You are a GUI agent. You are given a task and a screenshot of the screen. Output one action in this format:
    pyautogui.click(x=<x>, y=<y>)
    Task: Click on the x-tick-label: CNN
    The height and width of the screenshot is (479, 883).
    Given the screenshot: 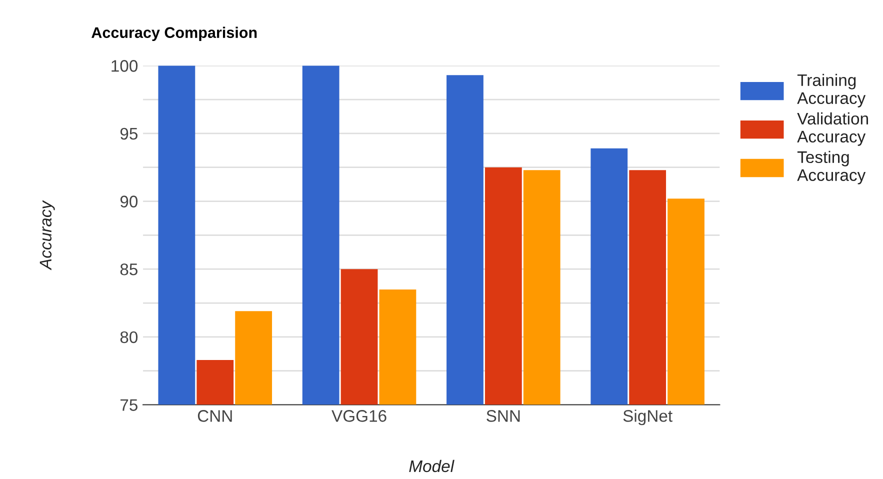 What is the action you would take?
    pyautogui.click(x=215, y=416)
    